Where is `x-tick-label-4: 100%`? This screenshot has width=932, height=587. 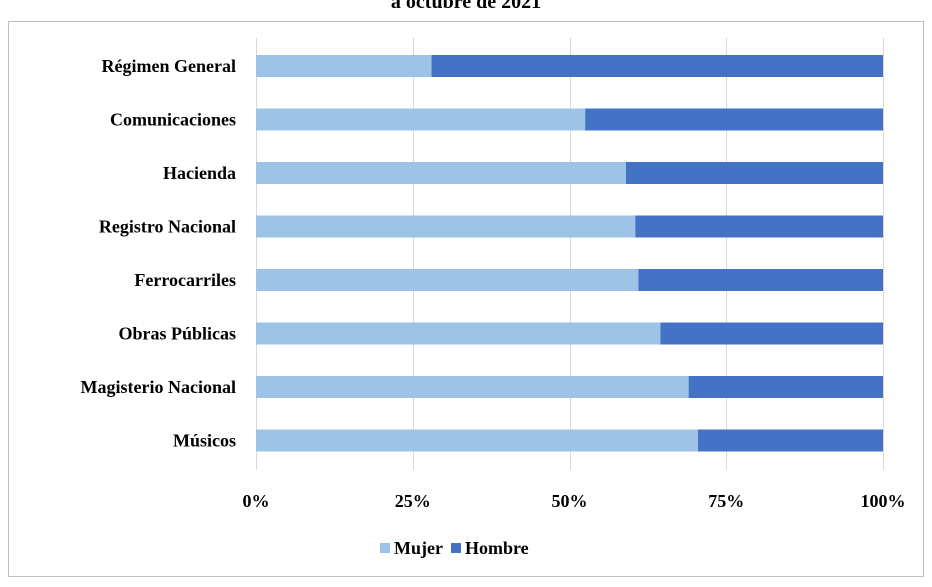
x-tick-label-4: 100% is located at coordinates (883, 501).